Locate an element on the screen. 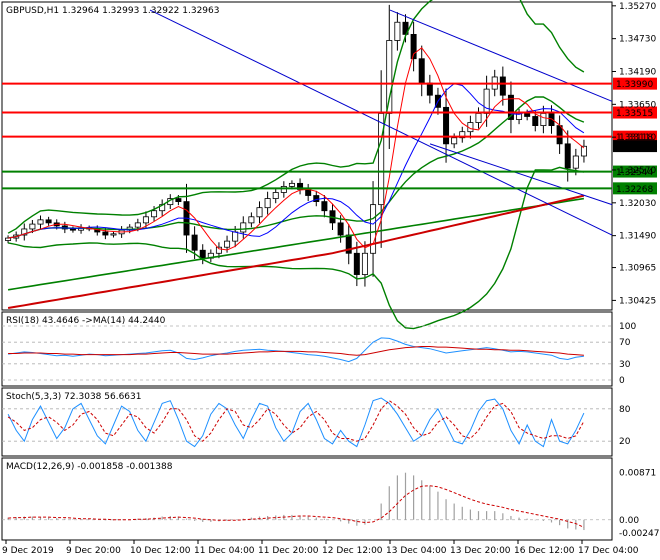 This screenshot has width=660, height=560. trendline-channel-top is located at coordinates (501, 55).